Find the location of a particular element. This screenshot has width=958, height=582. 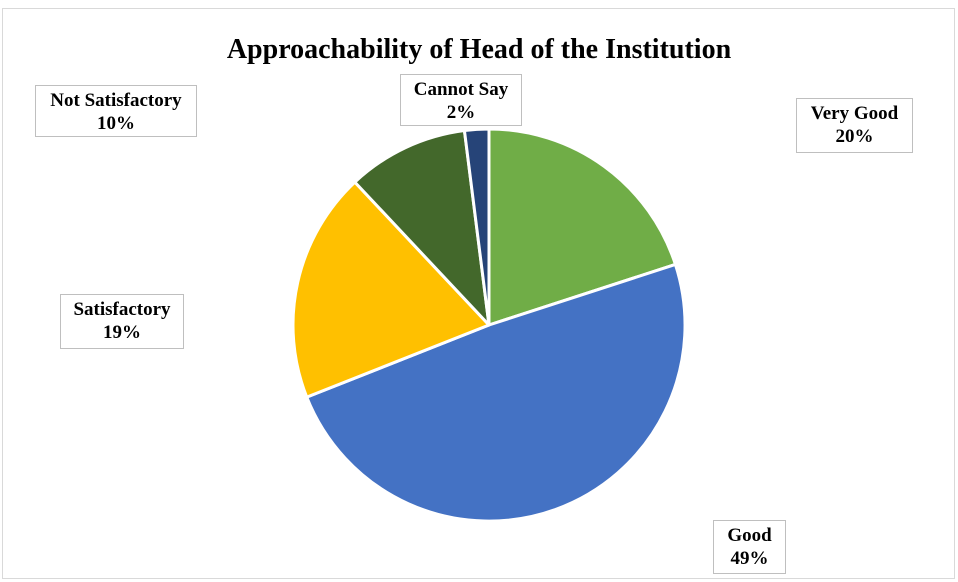

label-satisfactory-name: Satisfactory is located at coordinates (122, 309).